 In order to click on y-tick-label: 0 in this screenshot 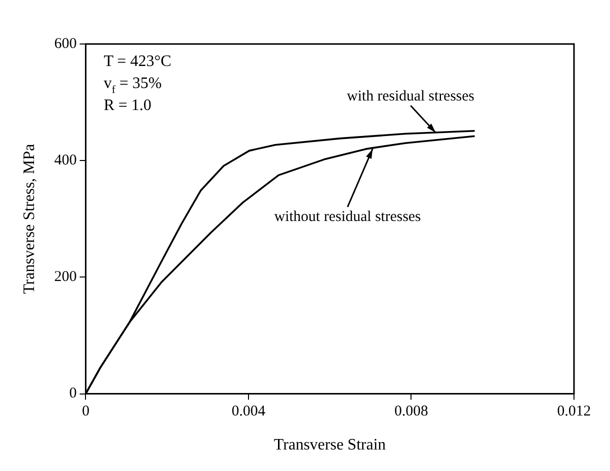, I will do `click(73, 394)`.